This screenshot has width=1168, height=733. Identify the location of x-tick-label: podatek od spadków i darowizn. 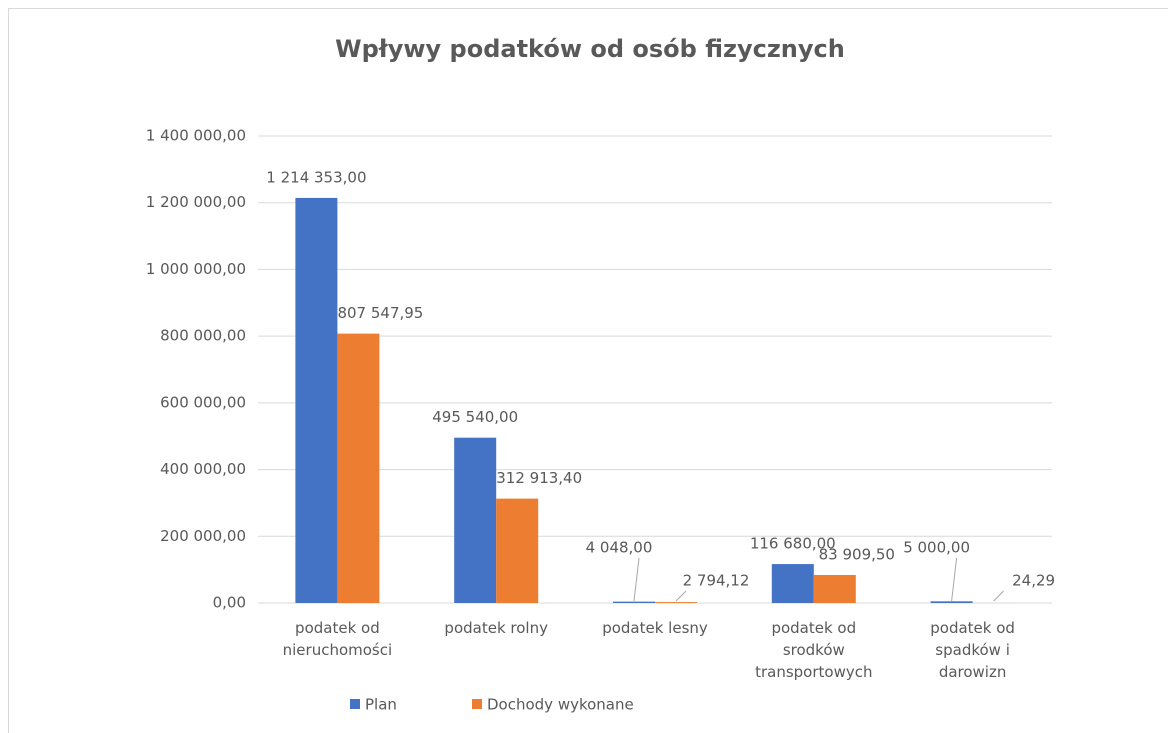
(972, 650).